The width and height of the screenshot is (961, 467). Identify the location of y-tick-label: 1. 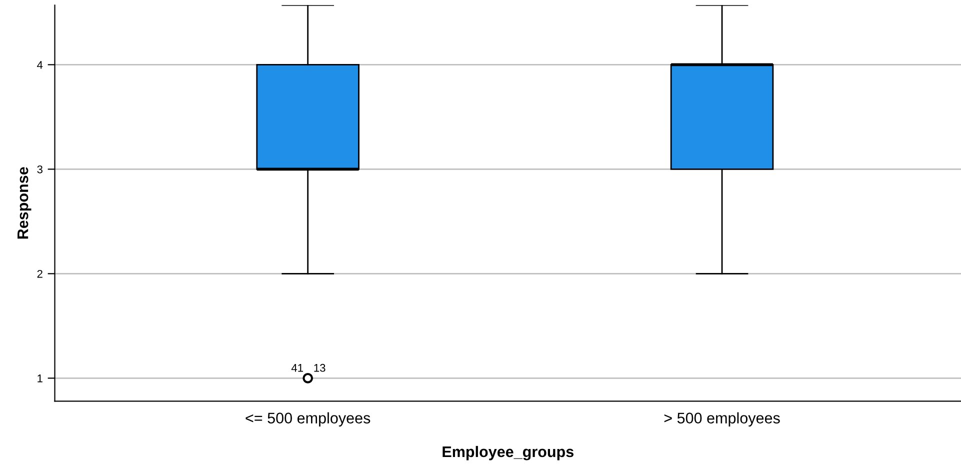
(40, 378).